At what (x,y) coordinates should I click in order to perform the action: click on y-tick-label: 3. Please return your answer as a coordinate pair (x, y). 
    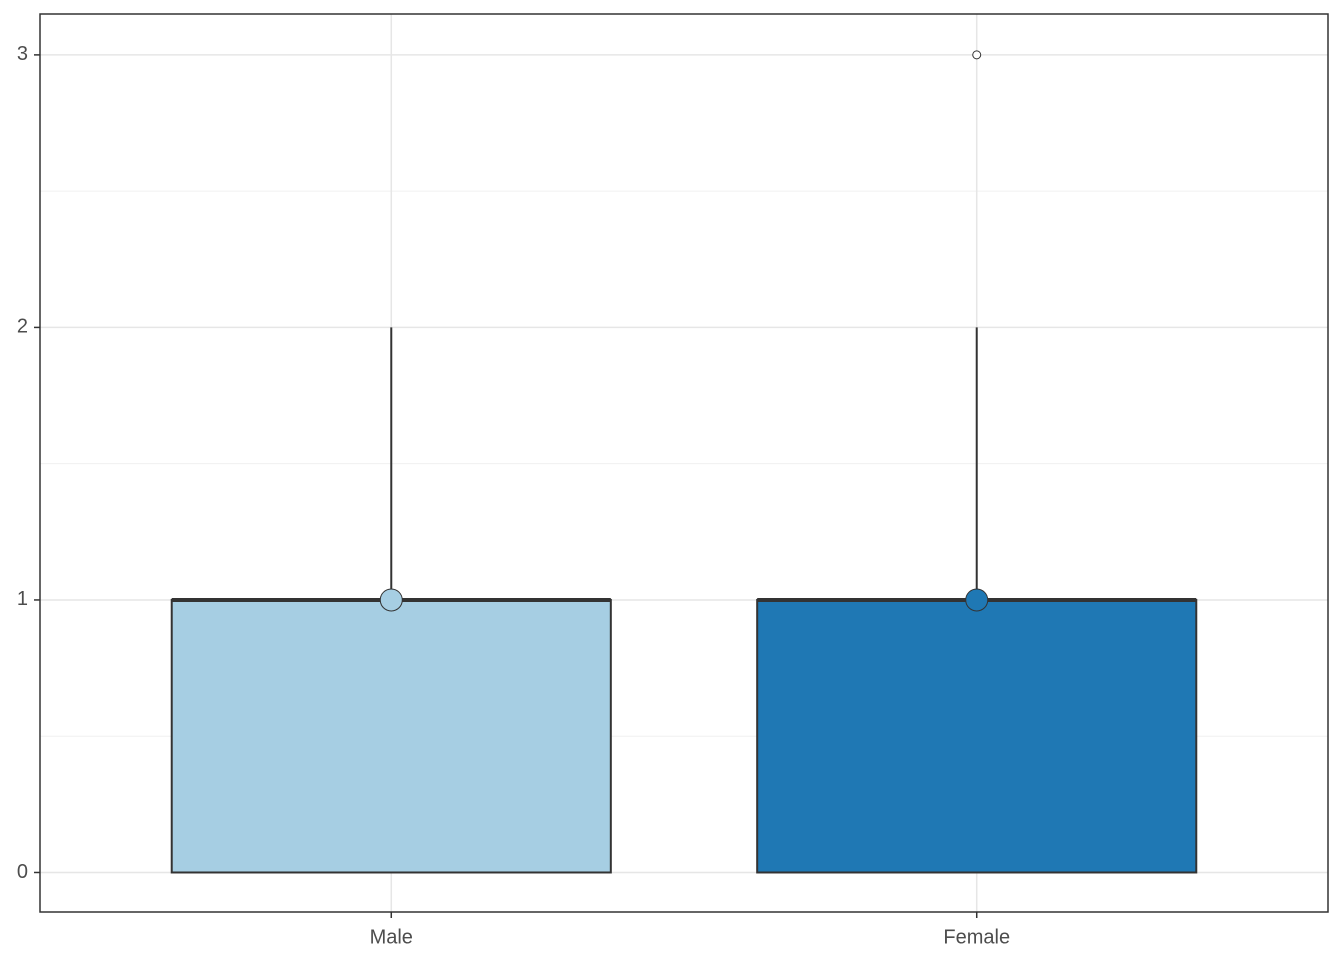
    Looking at the image, I should click on (22, 54).